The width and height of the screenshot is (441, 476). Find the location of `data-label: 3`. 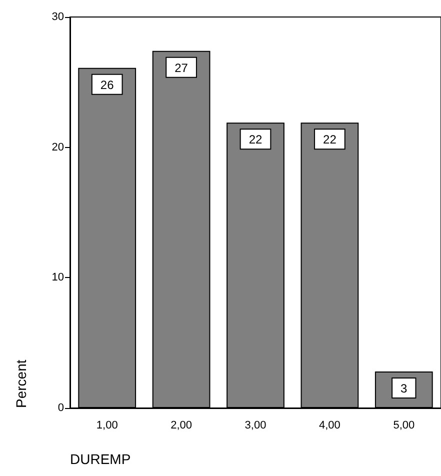

data-label: 3 is located at coordinates (404, 389).